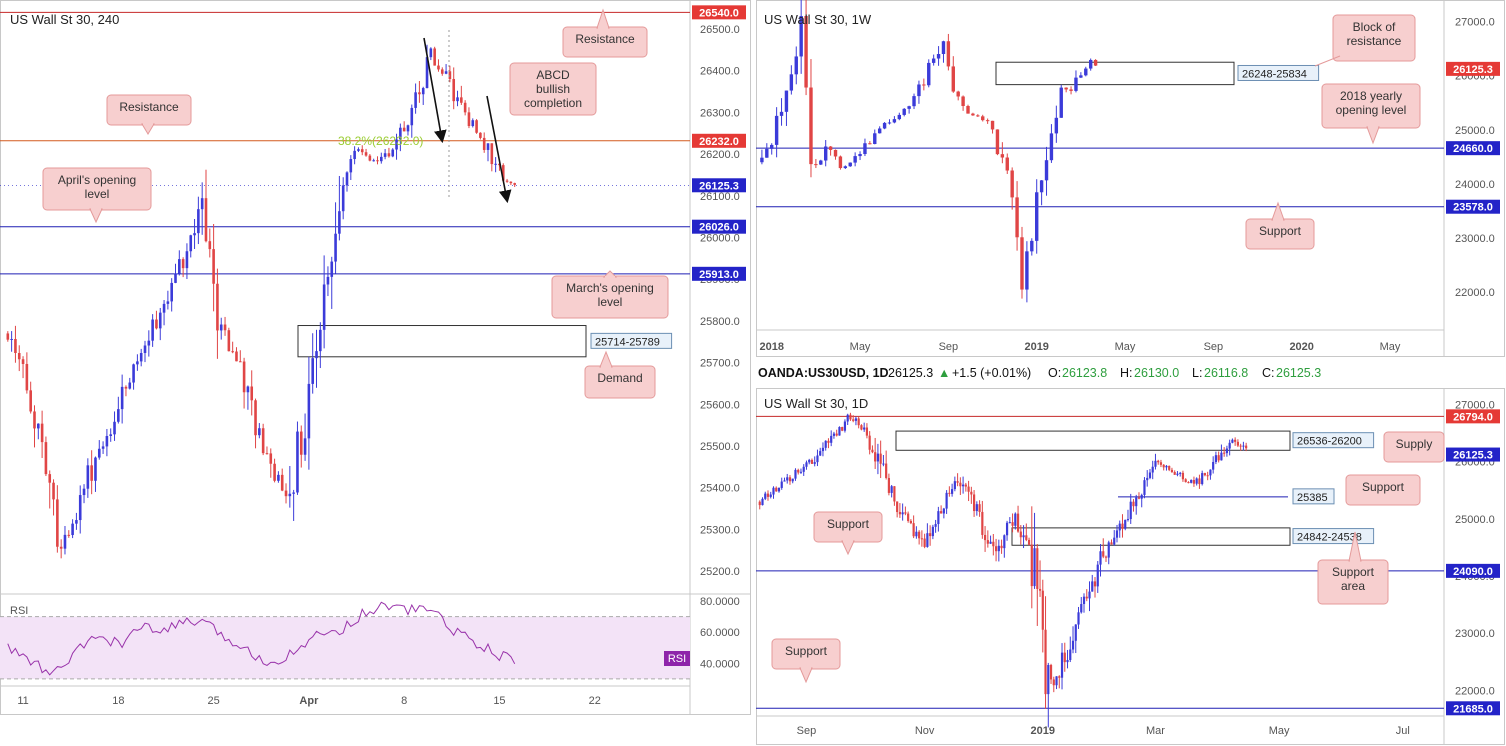 The image size is (1506, 746). I want to click on price-tag-label: 25913.0, so click(719, 275).